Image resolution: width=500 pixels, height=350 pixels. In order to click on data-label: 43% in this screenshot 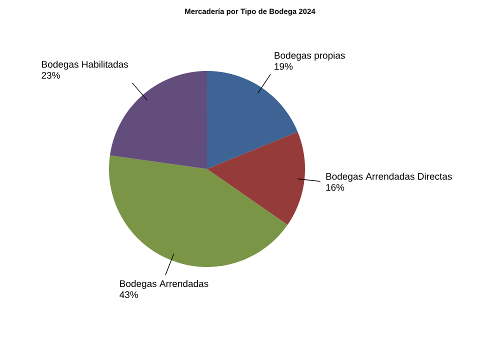, I will do `click(129, 294)`.